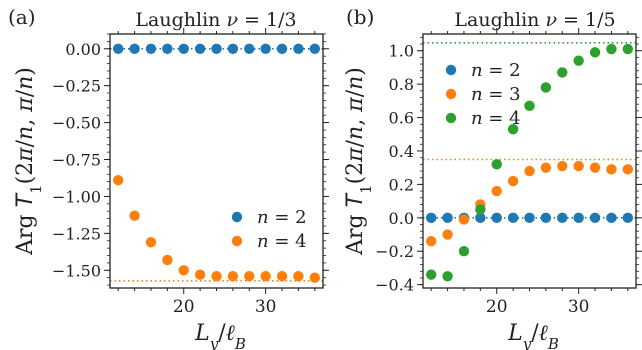 The height and width of the screenshot is (350, 642). Describe the element at coordinates (22, 17) in the screenshot. I see `panel-label: (a)` at that location.